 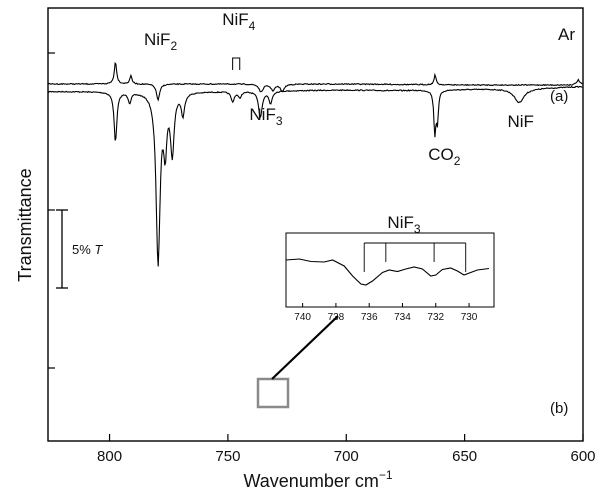 I want to click on band-label: NiF, so click(x=520, y=121).